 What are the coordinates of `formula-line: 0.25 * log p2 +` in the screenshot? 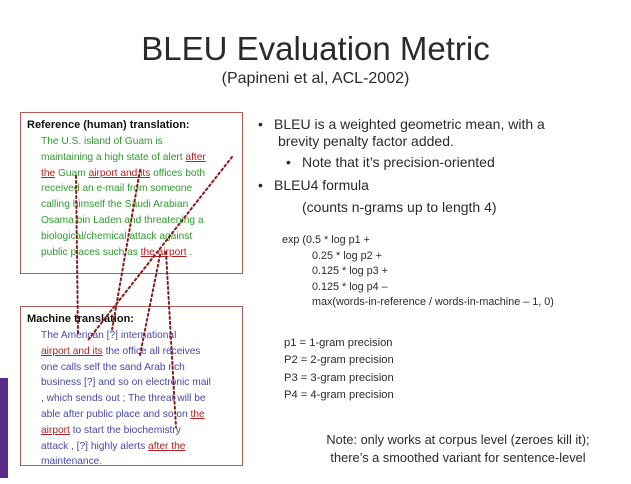 It's located at (347, 255).